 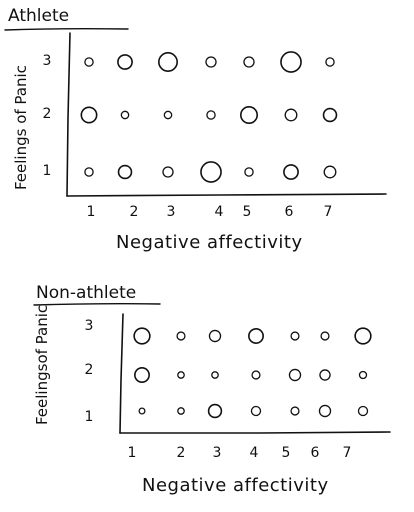 What do you see at coordinates (89, 417) in the screenshot?
I see `non-athlete-y-tick-label-1: 1` at bounding box center [89, 417].